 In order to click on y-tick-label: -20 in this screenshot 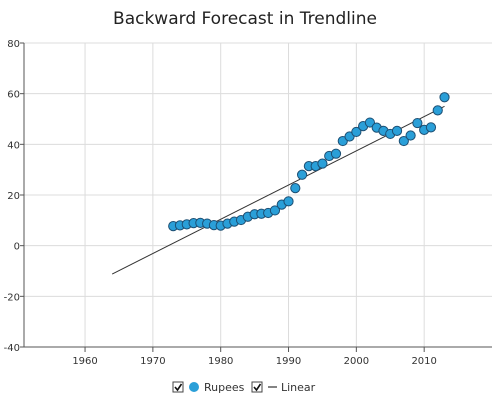, I will do `click(12, 297)`.